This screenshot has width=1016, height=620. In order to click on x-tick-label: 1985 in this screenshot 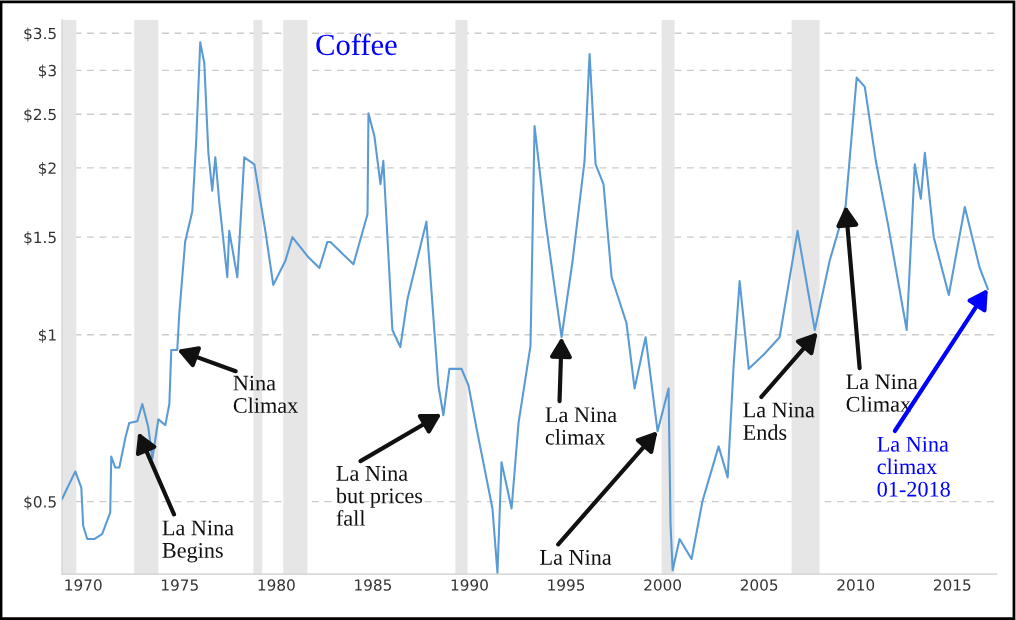, I will do `click(373, 585)`.